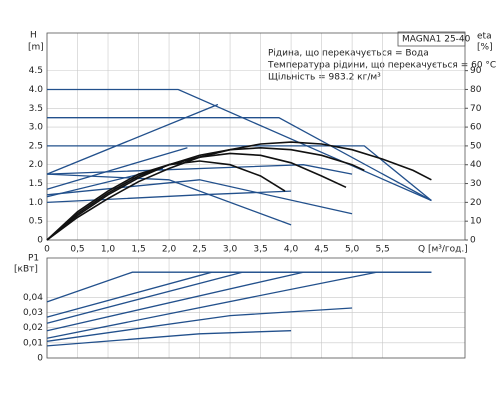 The image size is (500, 400). Describe the element at coordinates (476, 184) in the screenshot. I see `y2-tick-label: 30` at that location.